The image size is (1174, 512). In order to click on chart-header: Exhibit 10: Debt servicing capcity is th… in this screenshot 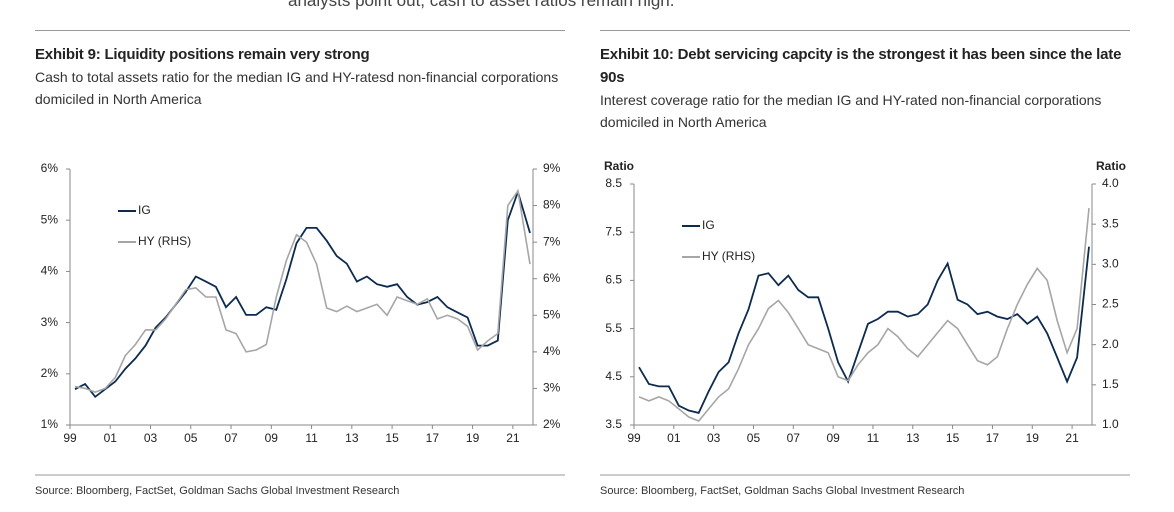, I will do `click(865, 81)`.